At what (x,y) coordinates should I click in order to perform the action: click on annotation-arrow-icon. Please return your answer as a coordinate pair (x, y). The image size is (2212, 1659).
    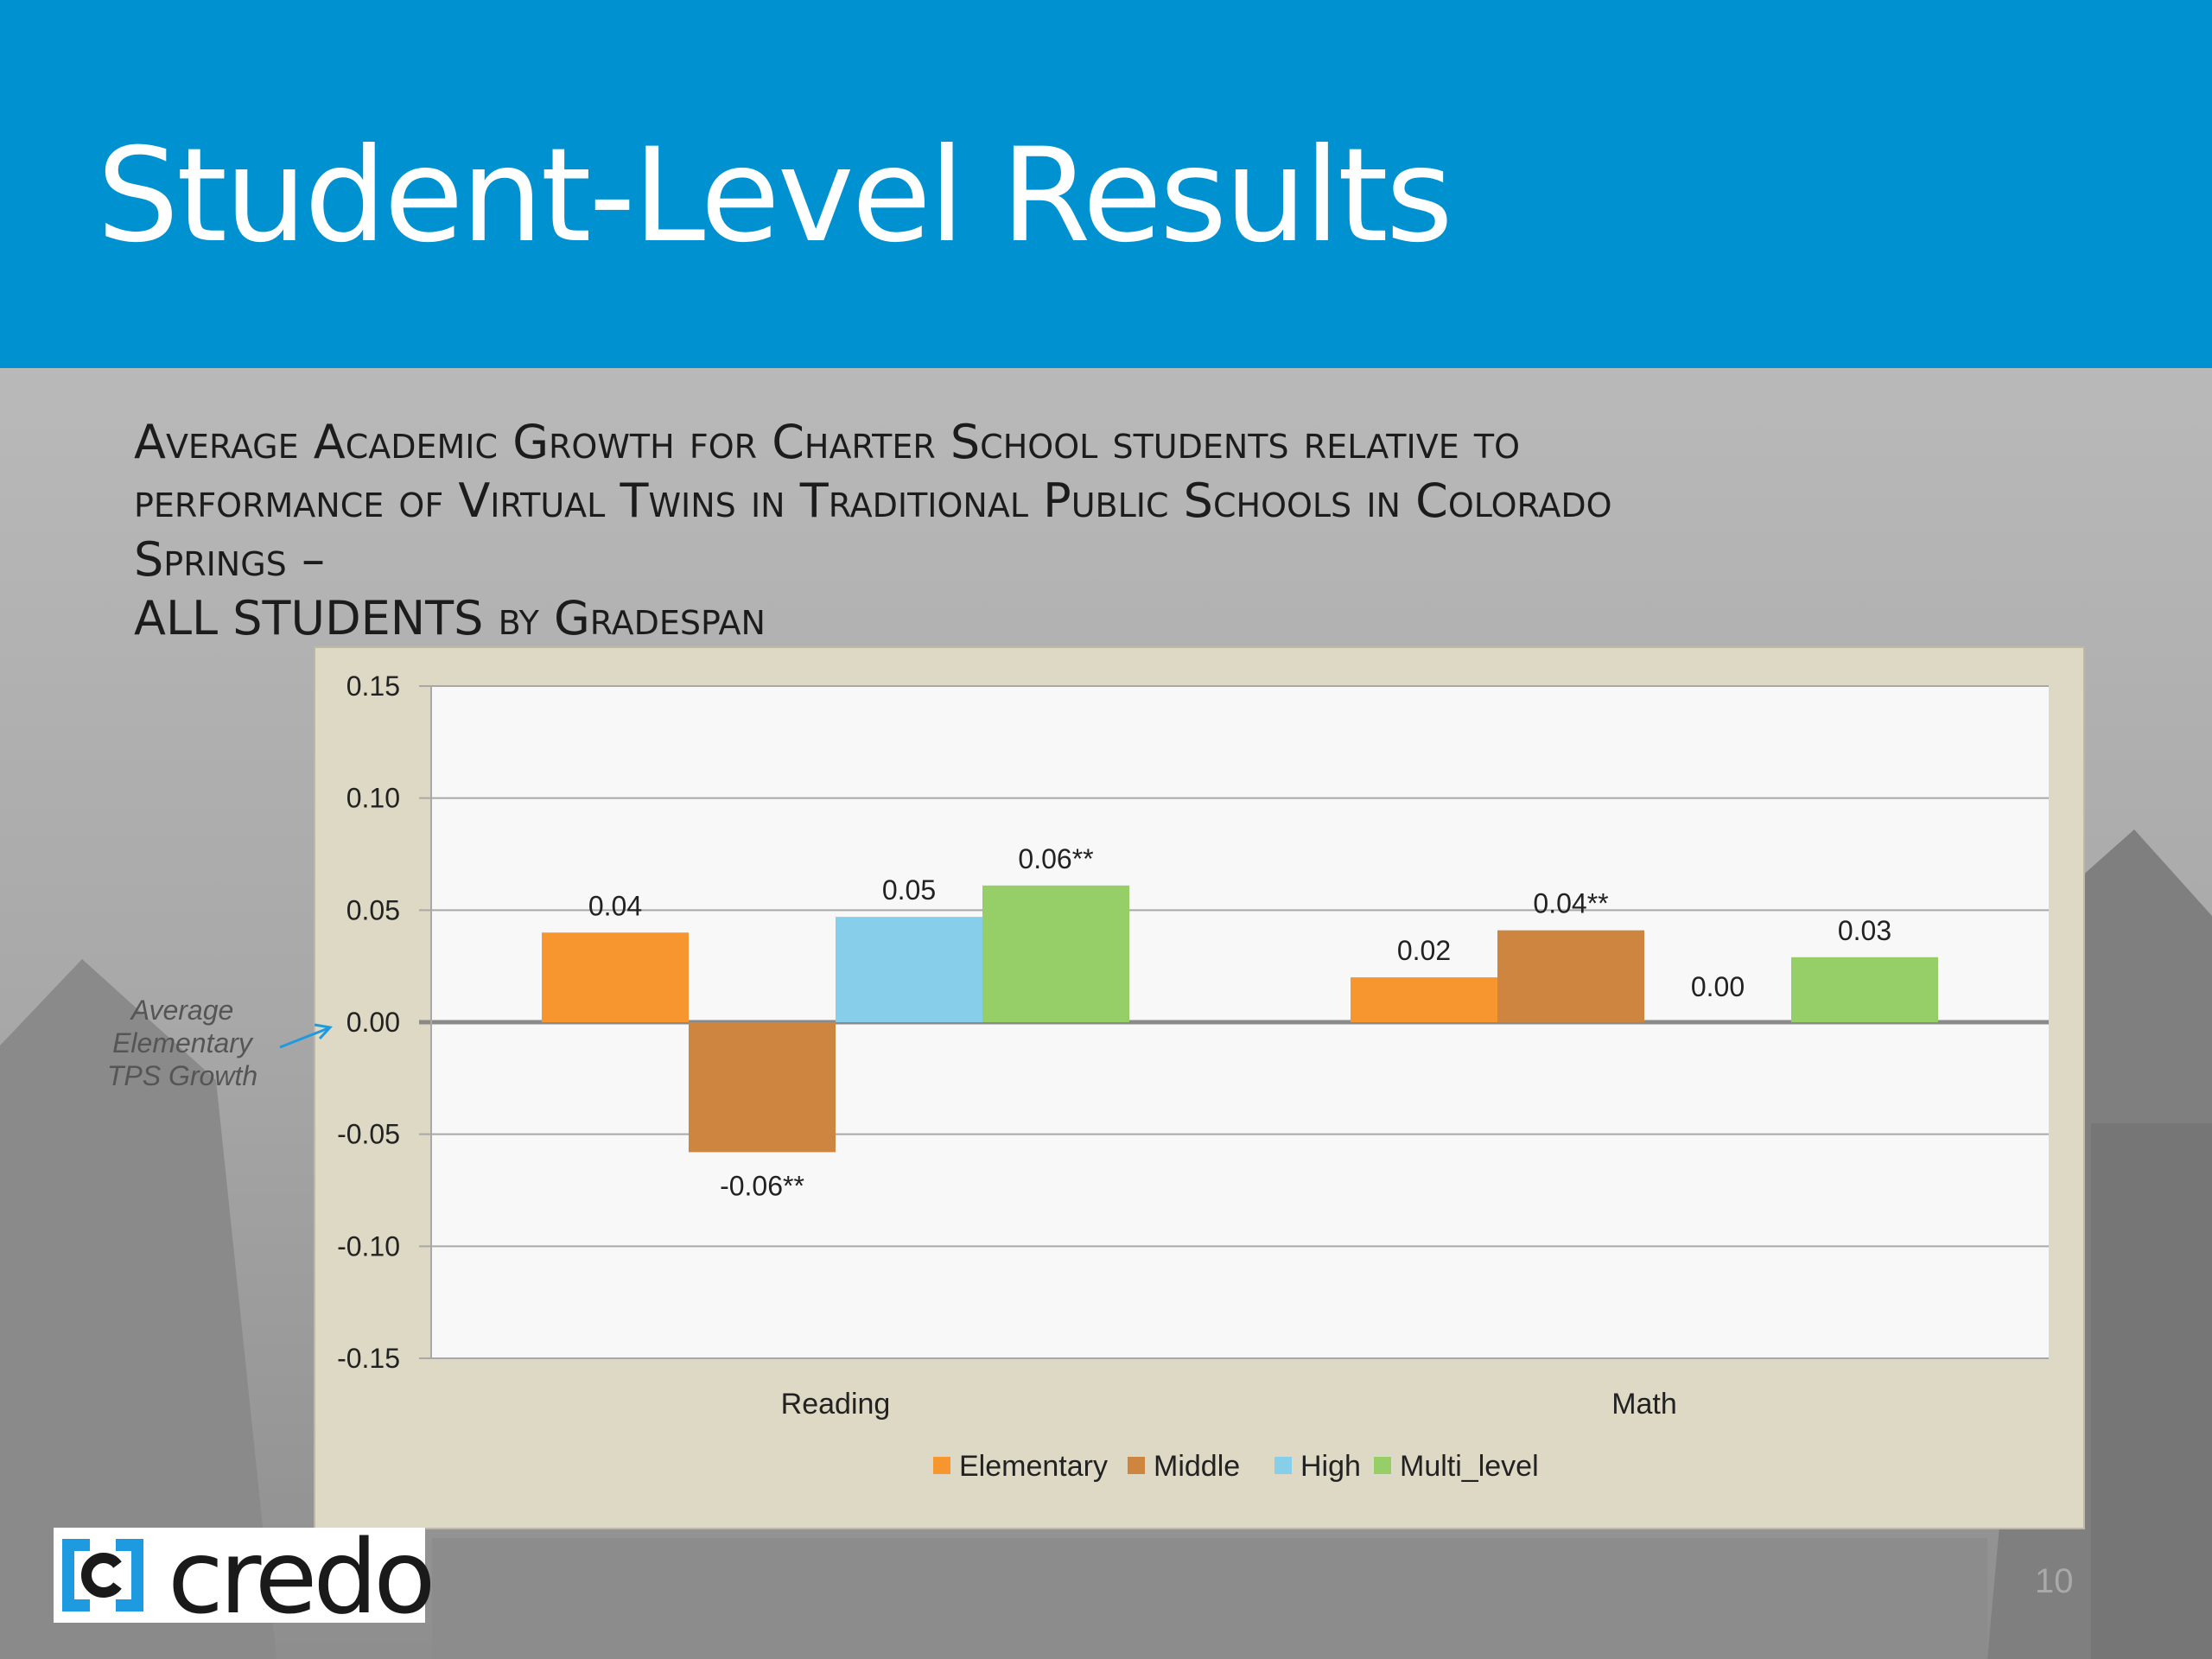
    Looking at the image, I should click on (306, 1036).